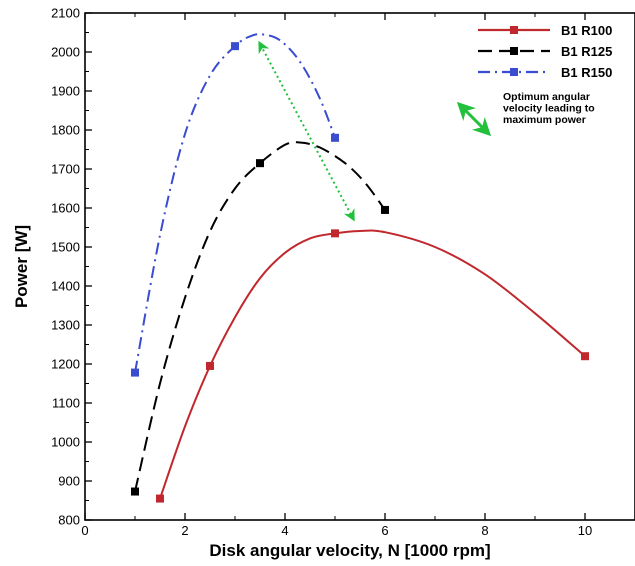 The height and width of the screenshot is (566, 635). What do you see at coordinates (586, 72) in the screenshot?
I see `legend-label: B1 R150` at bounding box center [586, 72].